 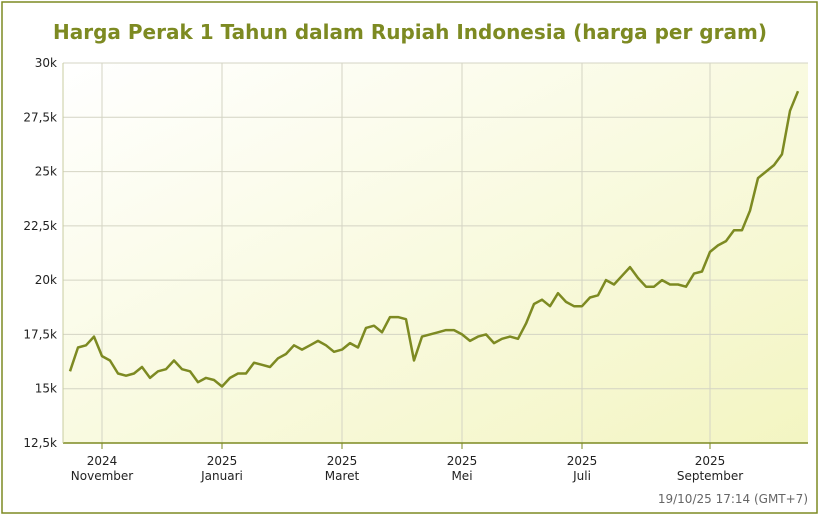 What do you see at coordinates (46, 172) in the screenshot?
I see `y-tick-label: 25k` at bounding box center [46, 172].